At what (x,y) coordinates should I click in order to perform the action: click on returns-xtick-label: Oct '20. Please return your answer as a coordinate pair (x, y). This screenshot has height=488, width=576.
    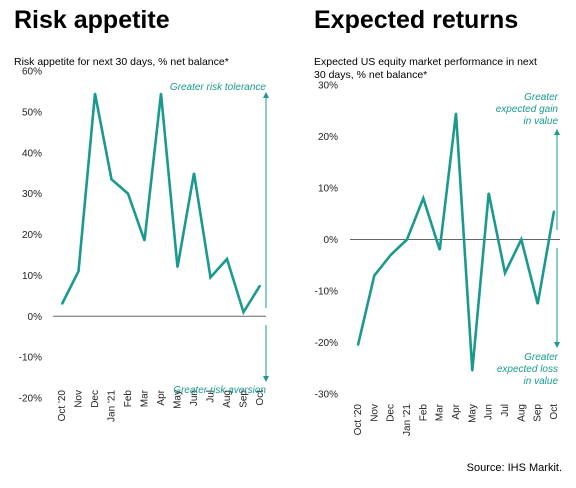
    Looking at the image, I should click on (358, 420).